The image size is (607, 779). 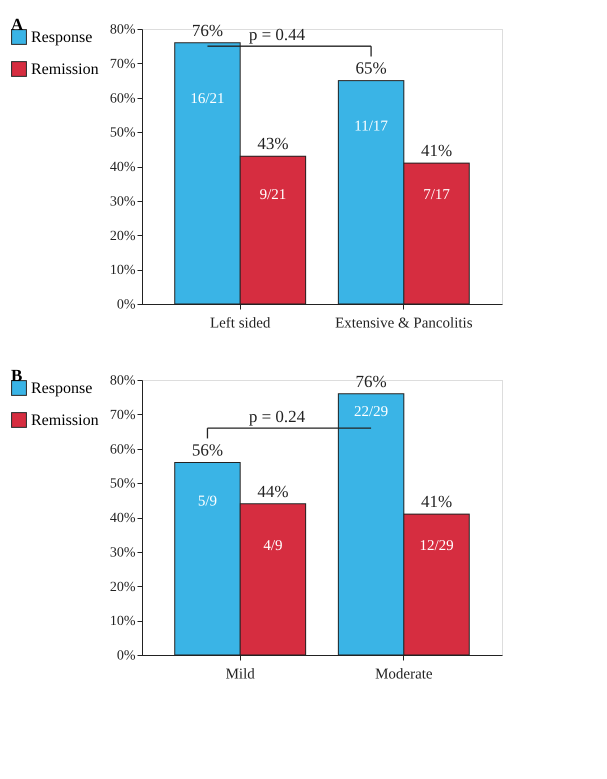 What do you see at coordinates (404, 324) in the screenshot?
I see `x-tick-label: Extensive & Pancolitis` at bounding box center [404, 324].